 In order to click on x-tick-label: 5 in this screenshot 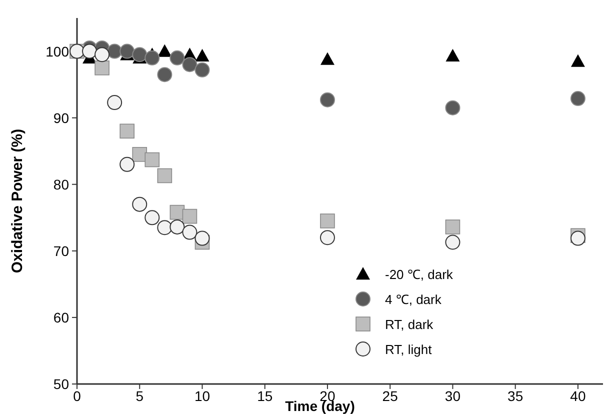, I will do `click(140, 396)`.